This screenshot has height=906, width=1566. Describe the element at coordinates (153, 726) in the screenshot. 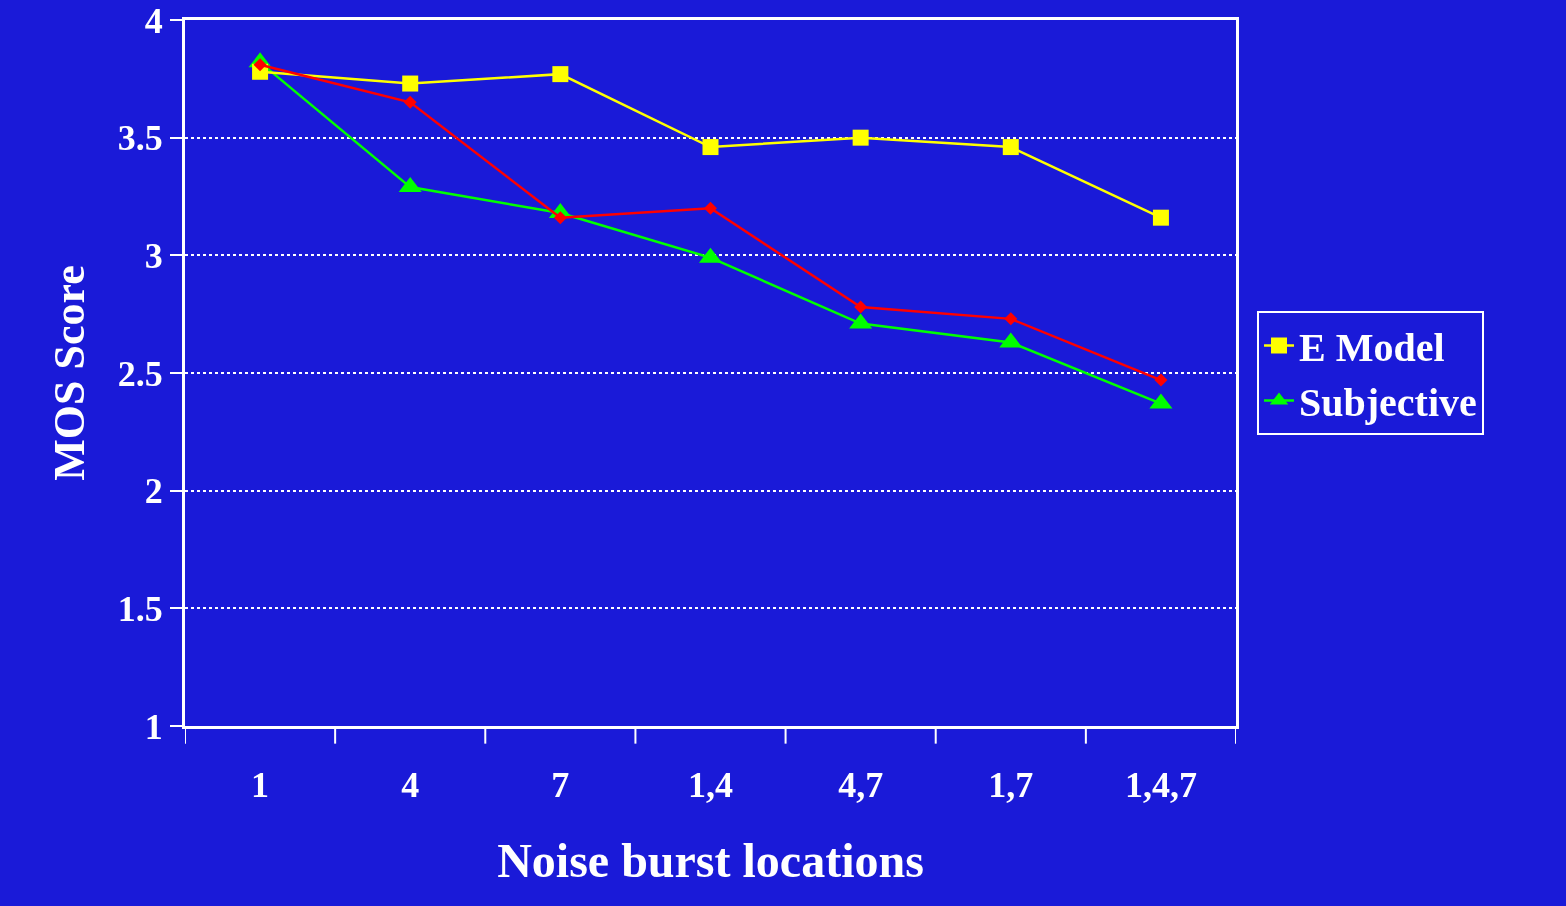

I see `y-tick-label: 1` at that location.